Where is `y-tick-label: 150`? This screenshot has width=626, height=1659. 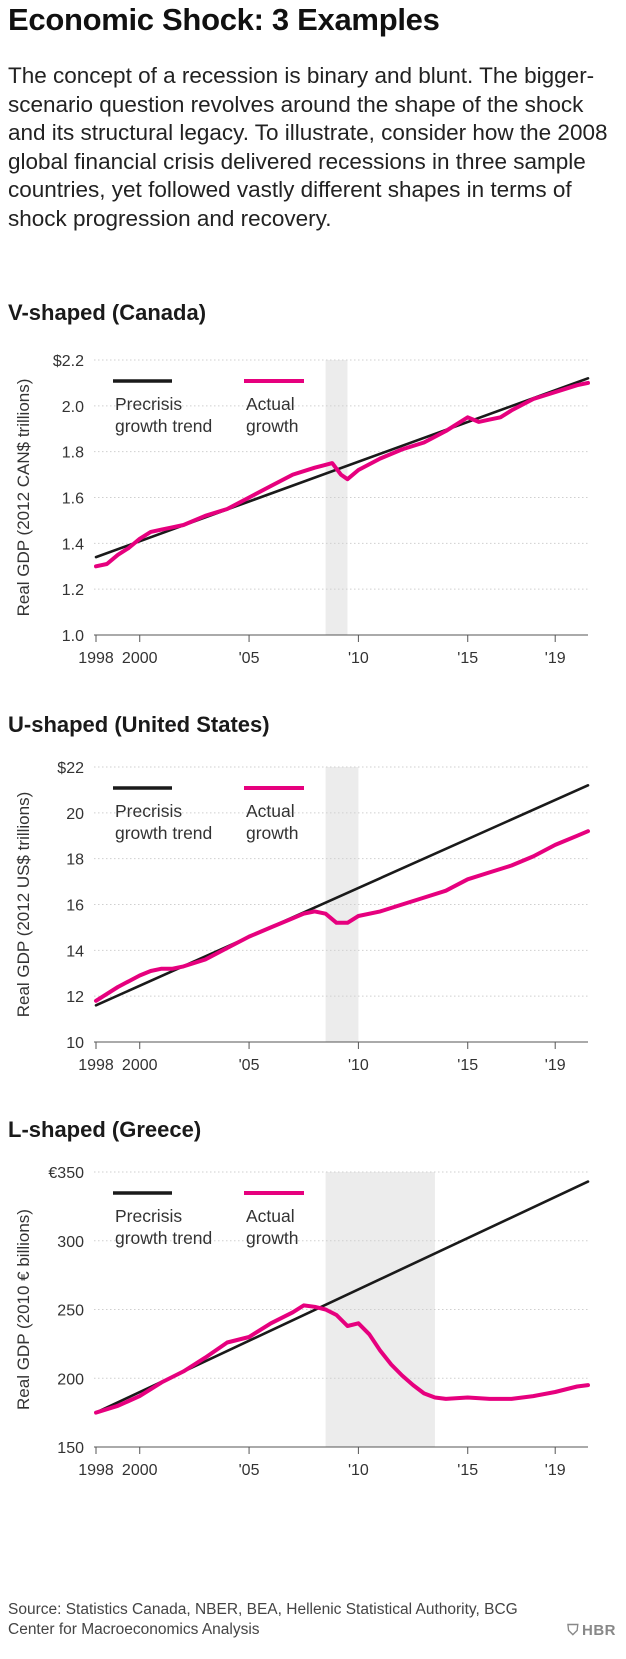
y-tick-label: 150 is located at coordinates (70, 1448).